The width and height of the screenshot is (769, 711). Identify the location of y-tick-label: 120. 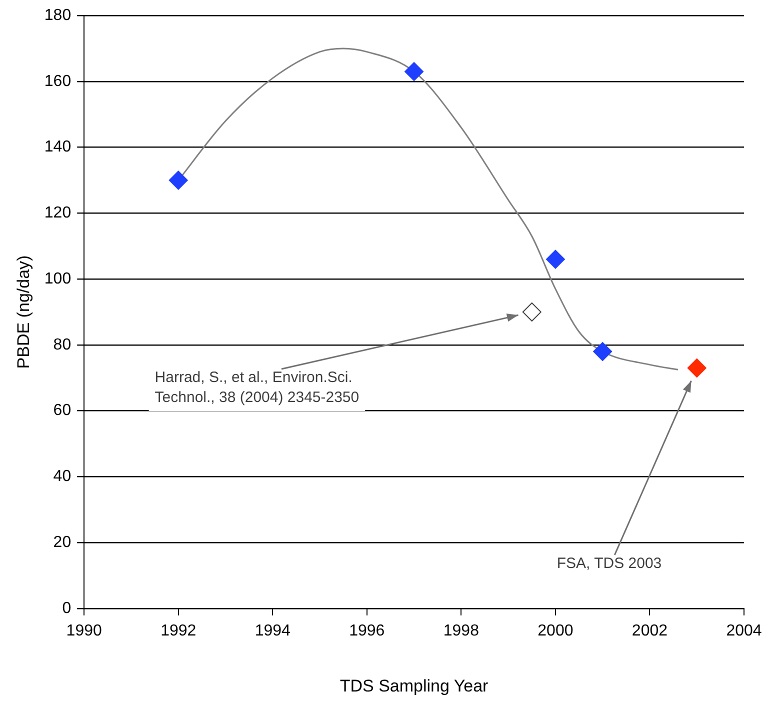
(58, 213).